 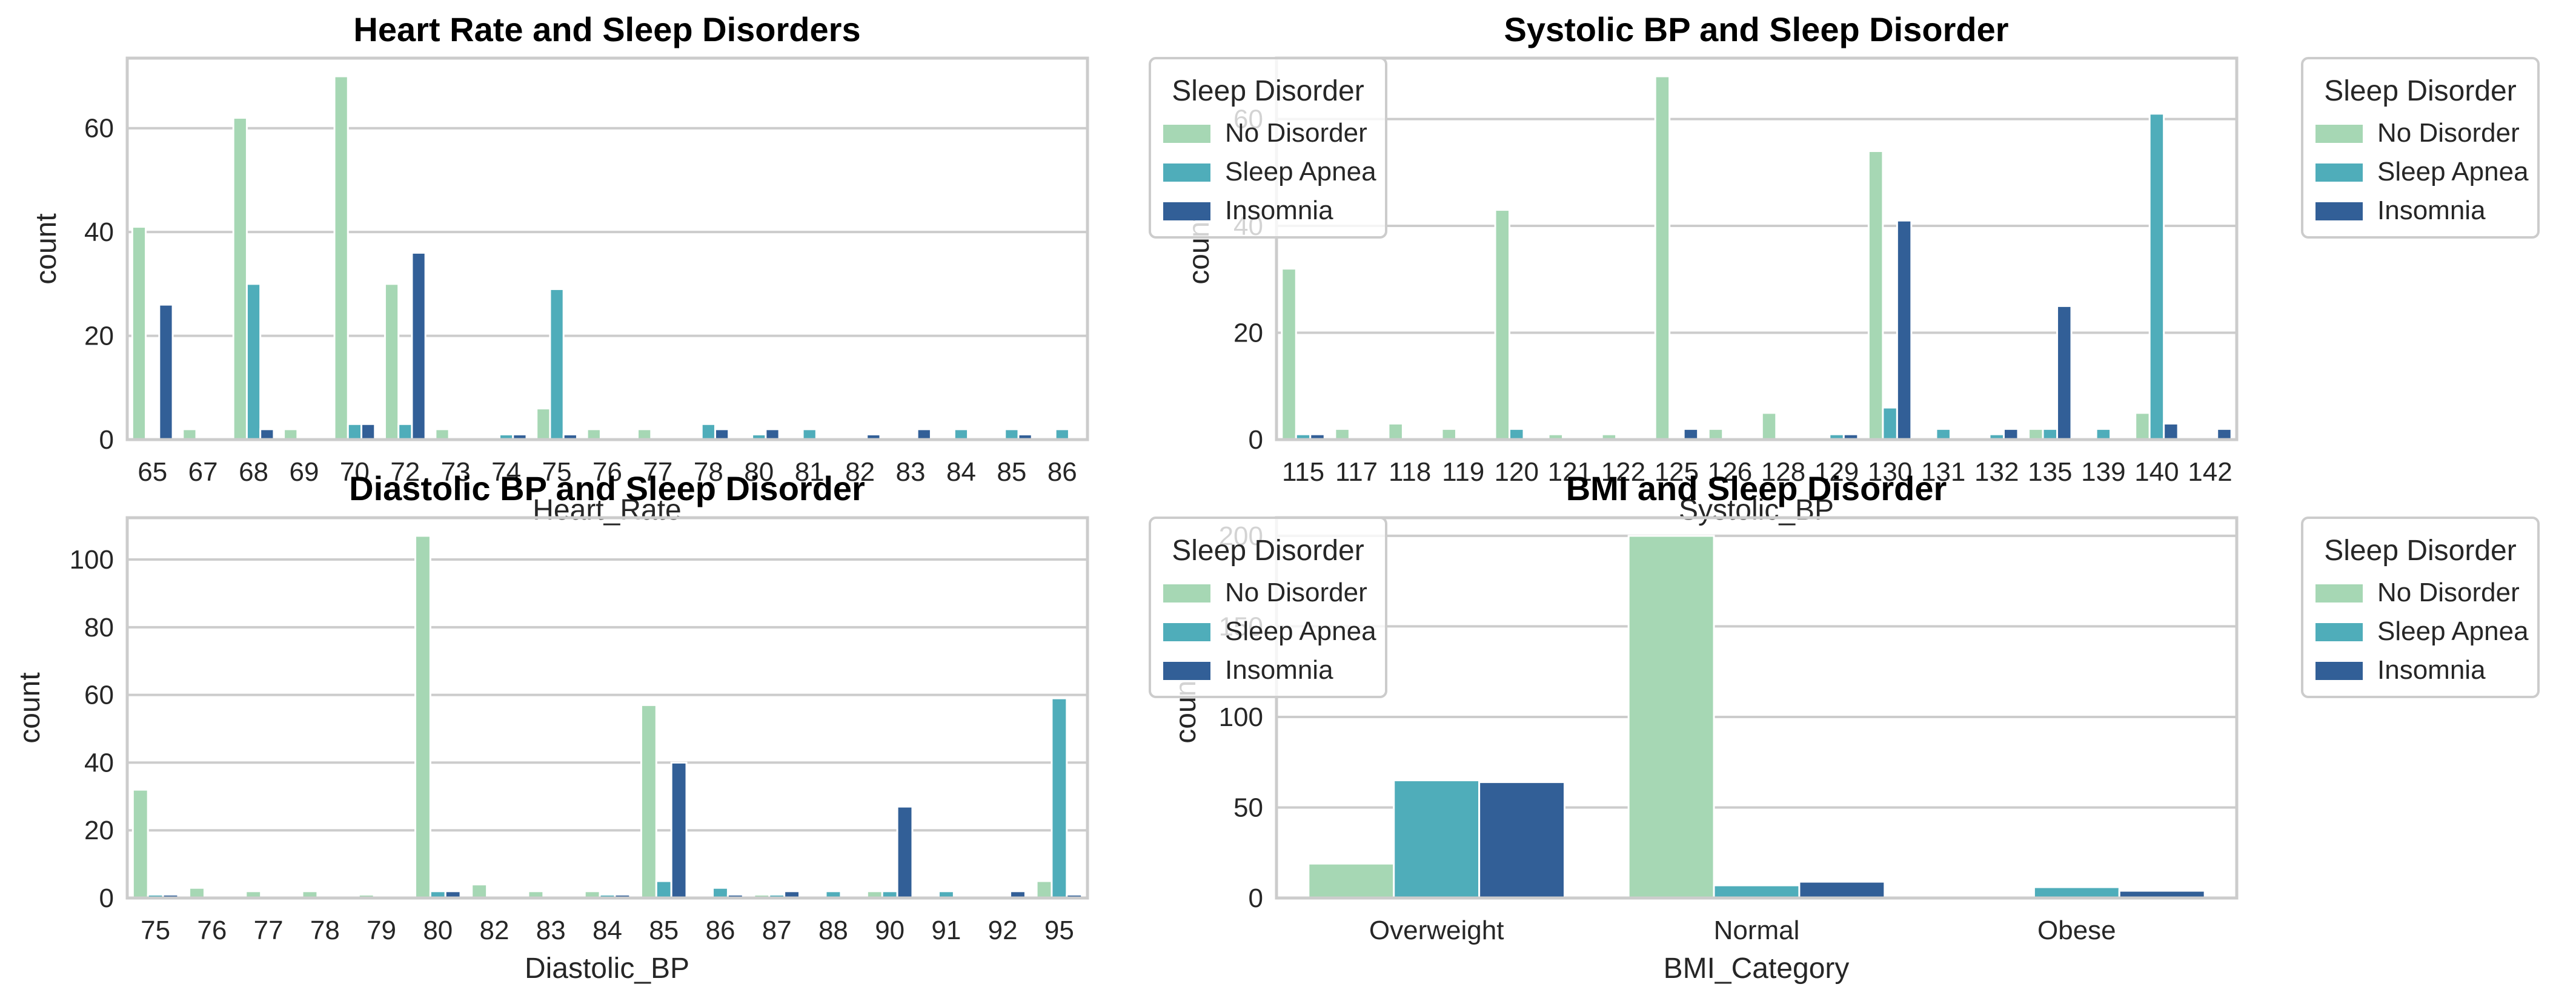 I want to click on x-tick-label: 74, so click(x=506, y=472).